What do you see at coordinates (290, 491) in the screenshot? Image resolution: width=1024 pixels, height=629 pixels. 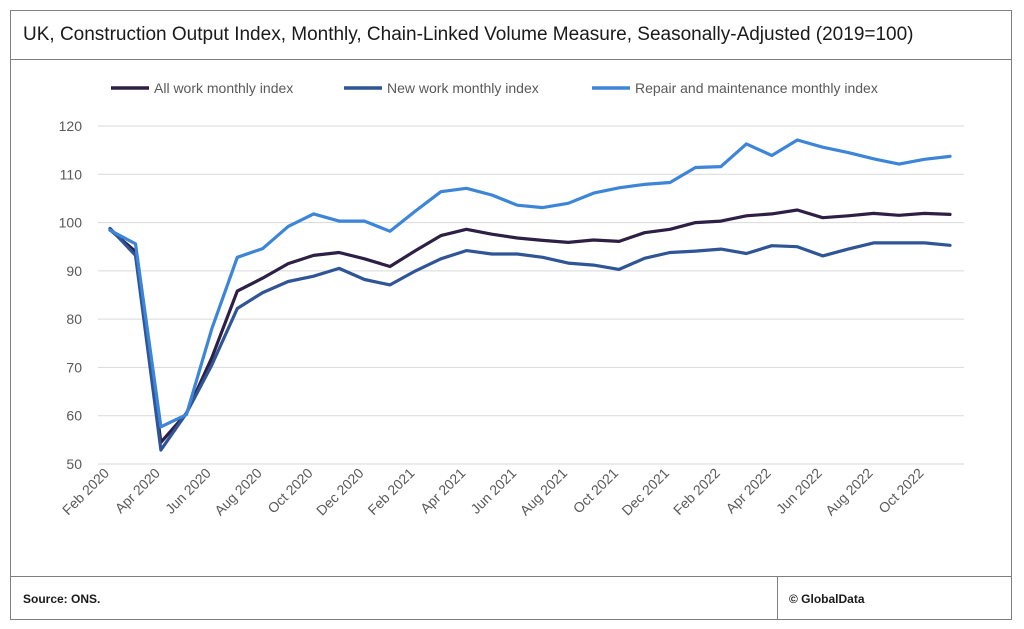 I see `x-tick-label-oct-2020: Oct 2020` at bounding box center [290, 491].